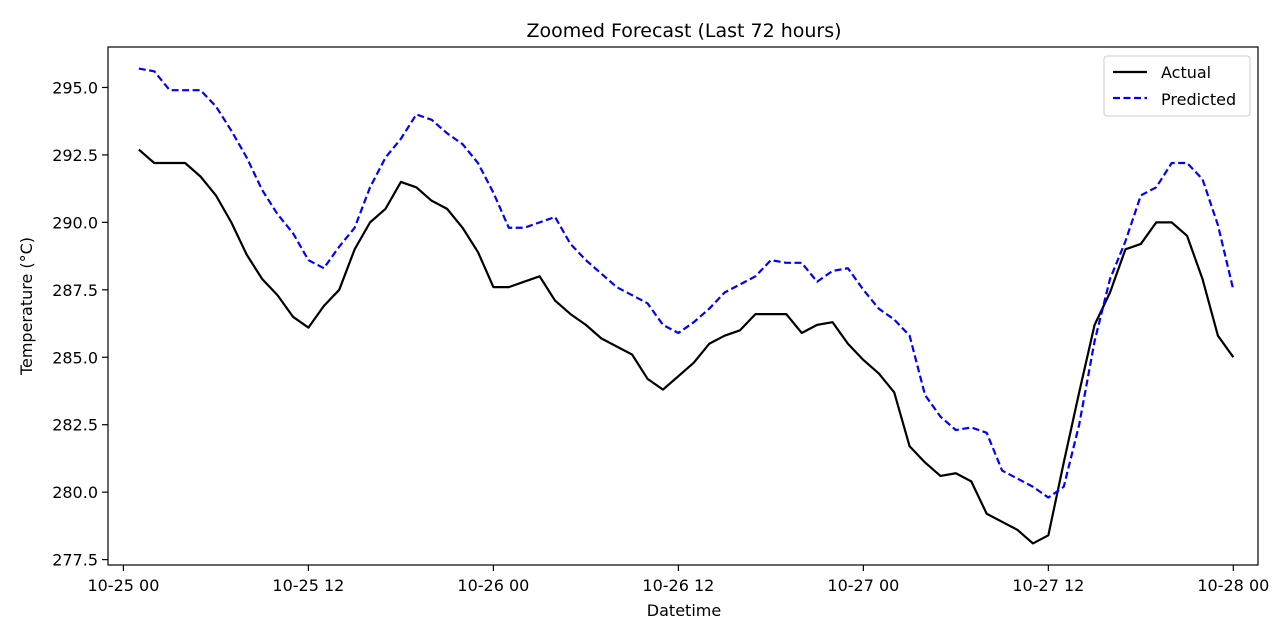 The height and width of the screenshot is (640, 1280). What do you see at coordinates (123, 585) in the screenshot?
I see `x-tick-label: 10-25 00` at bounding box center [123, 585].